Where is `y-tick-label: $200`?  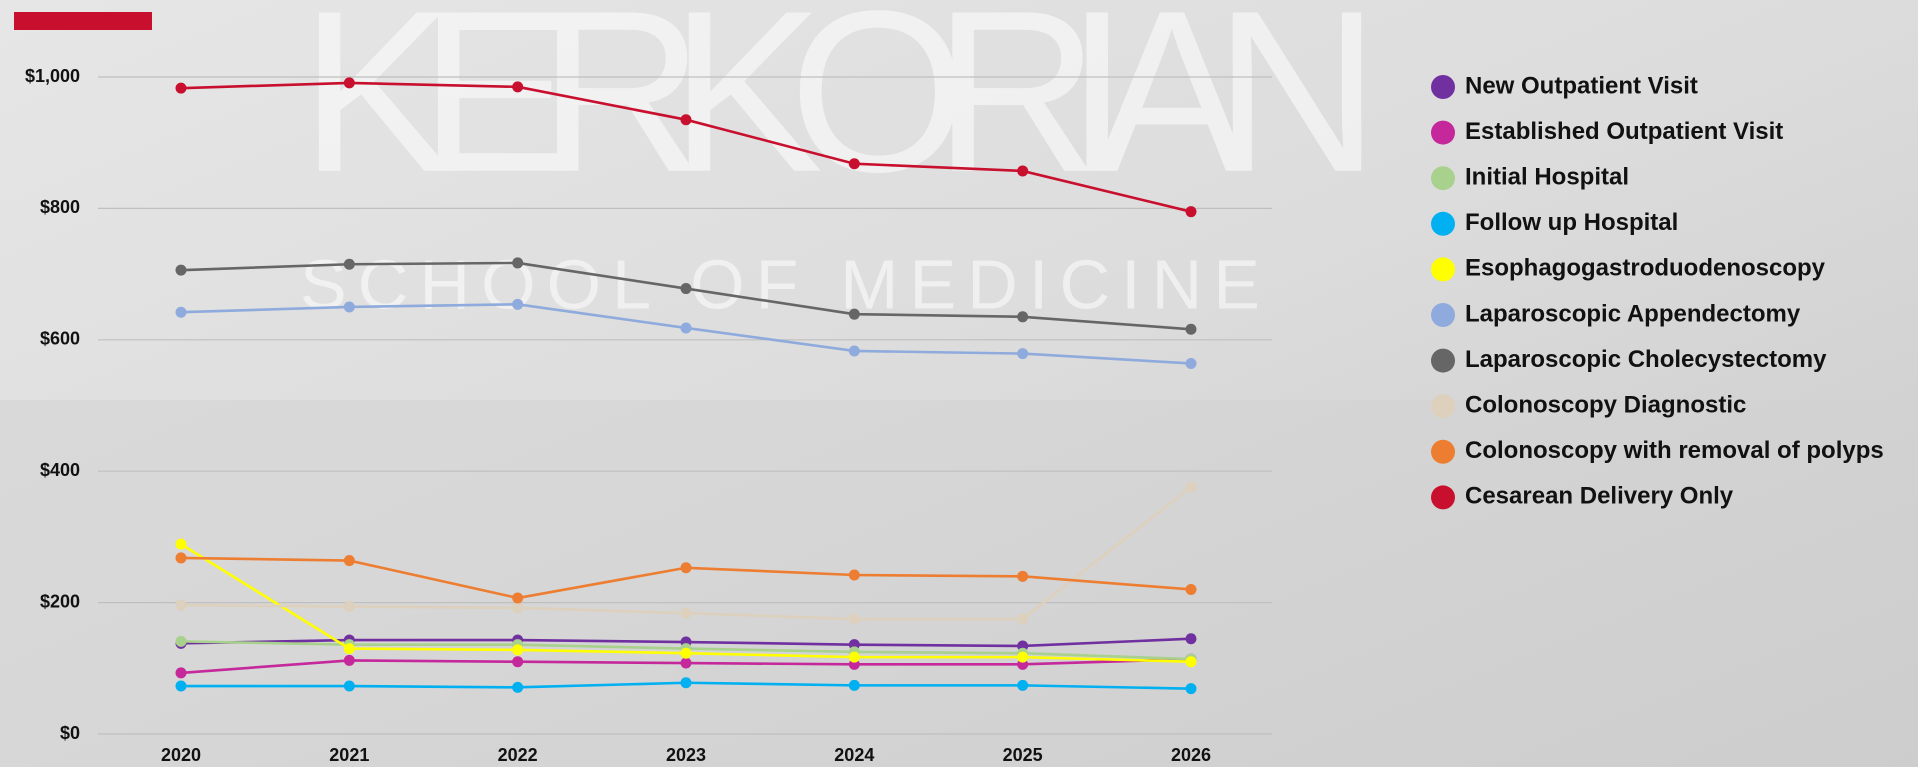 y-tick-label: $200 is located at coordinates (60, 601).